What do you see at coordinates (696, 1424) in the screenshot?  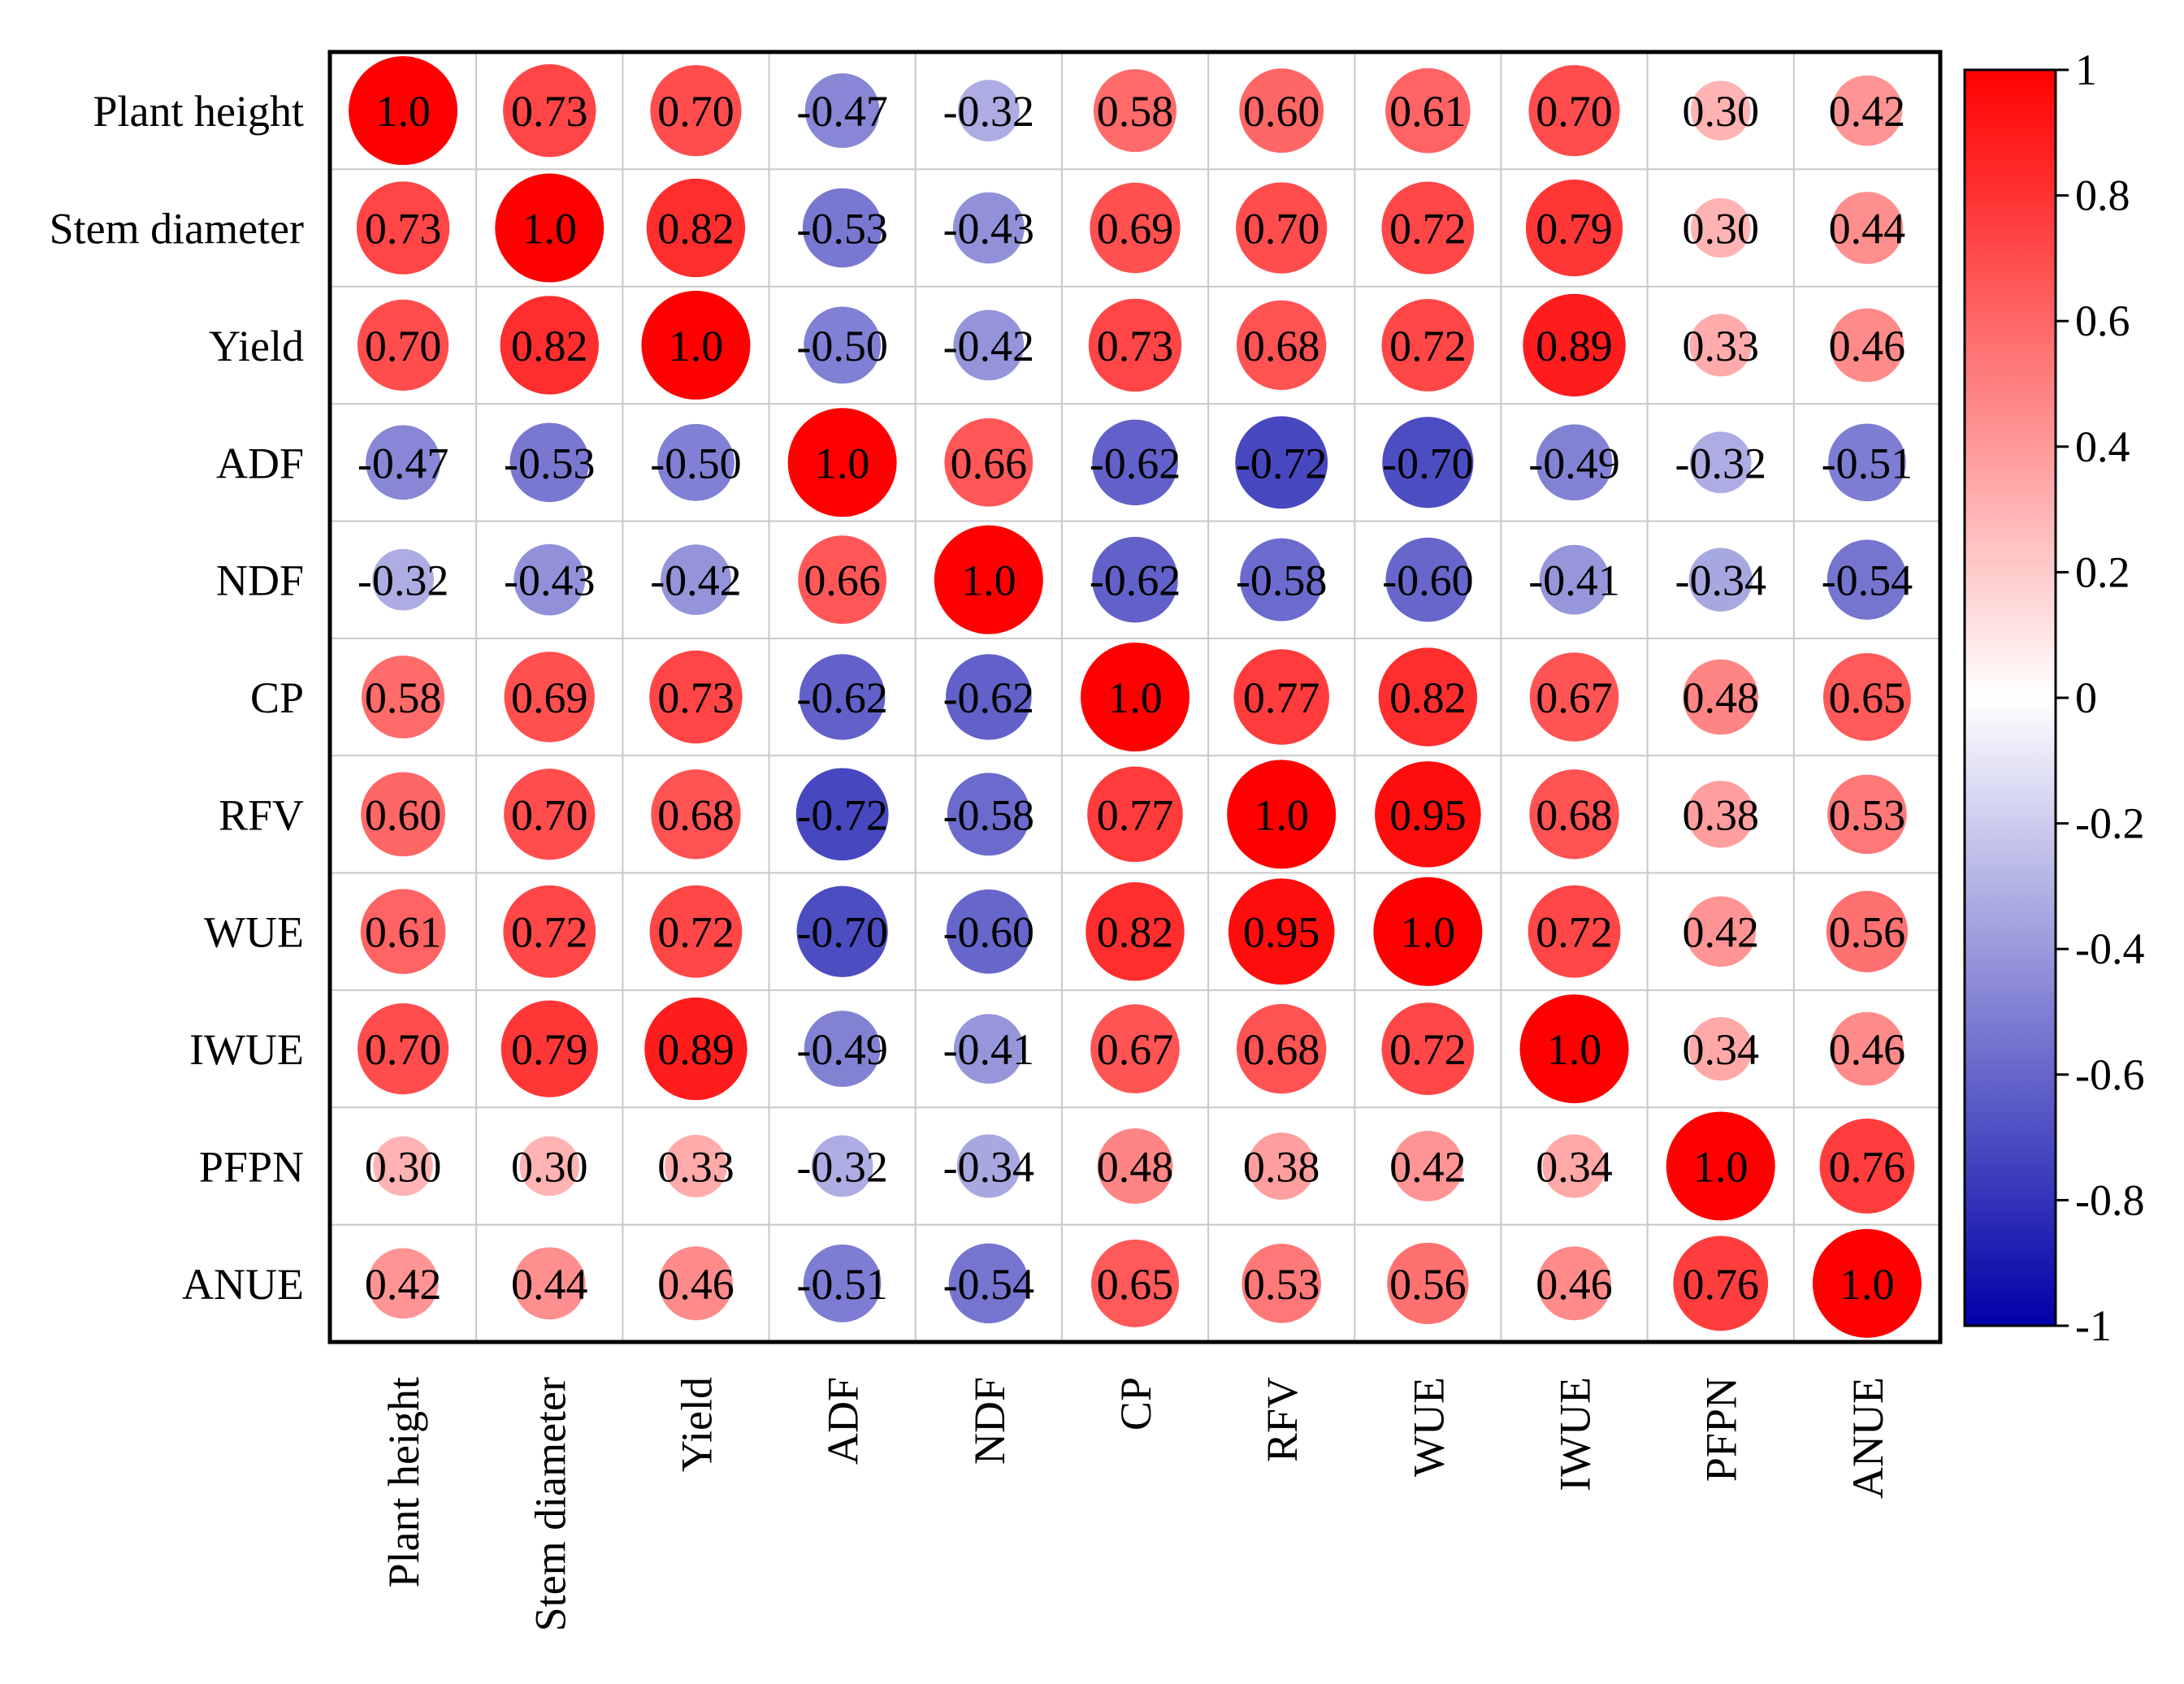 I see `column-label: Yield` at bounding box center [696, 1424].